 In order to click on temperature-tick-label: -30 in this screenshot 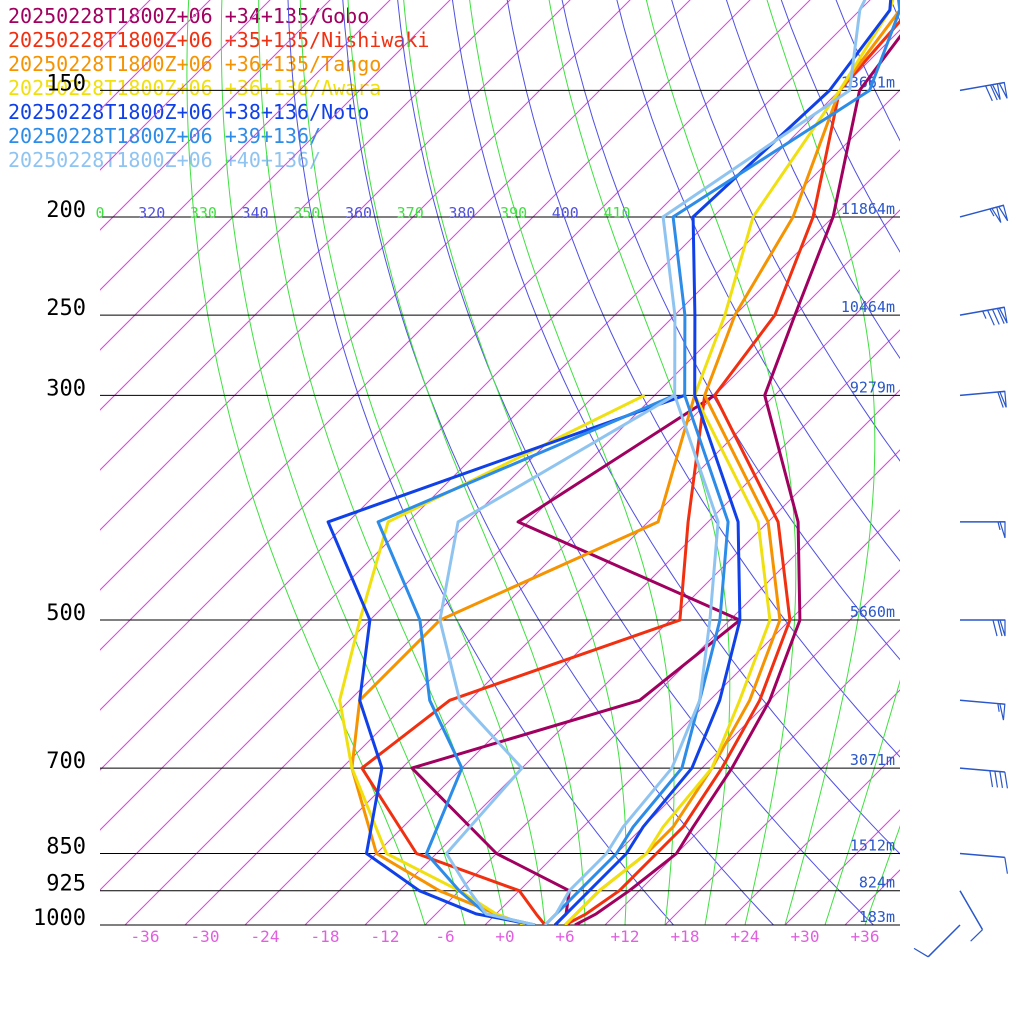, I will do `click(205, 936)`.